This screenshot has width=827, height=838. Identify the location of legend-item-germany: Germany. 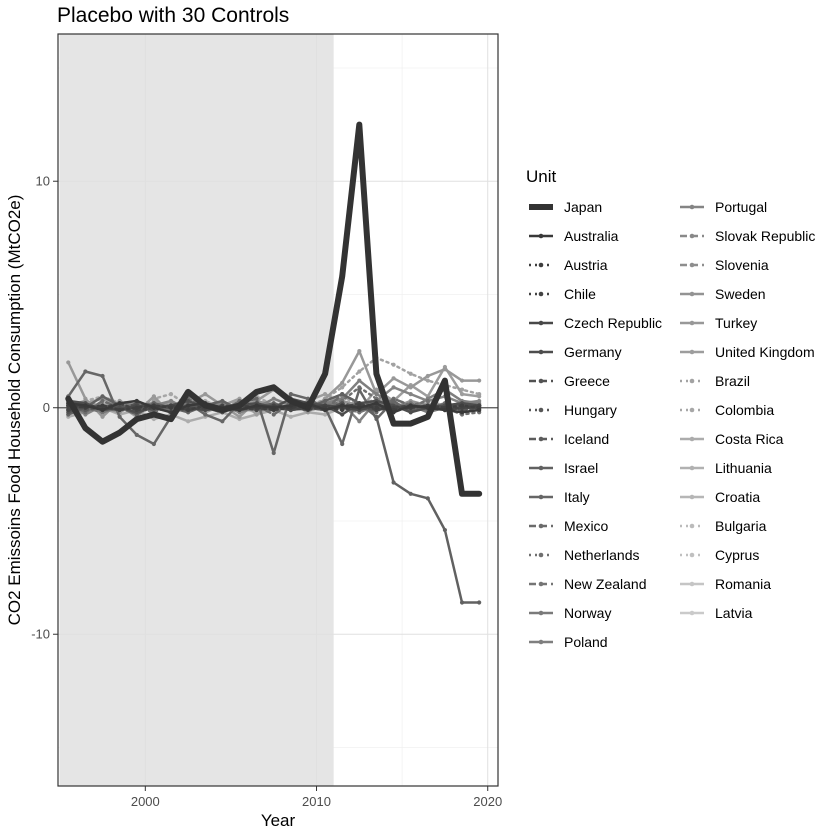
(575, 352).